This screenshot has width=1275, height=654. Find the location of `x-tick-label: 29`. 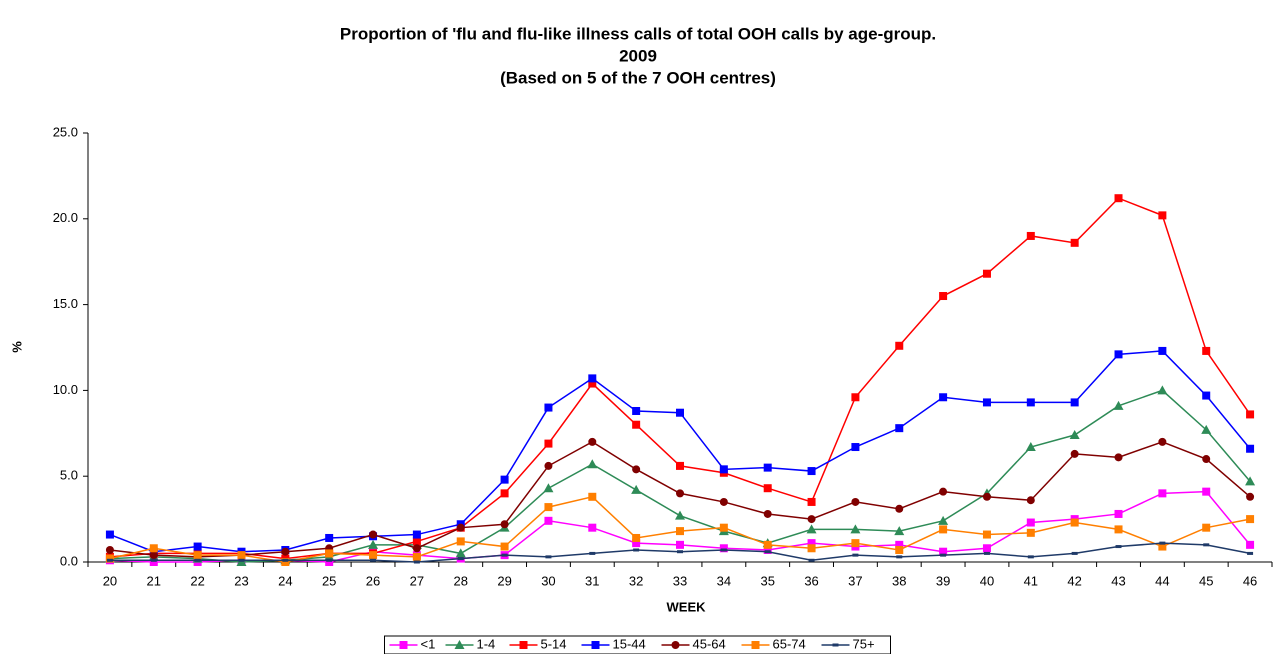

x-tick-label: 29 is located at coordinates (504, 580).